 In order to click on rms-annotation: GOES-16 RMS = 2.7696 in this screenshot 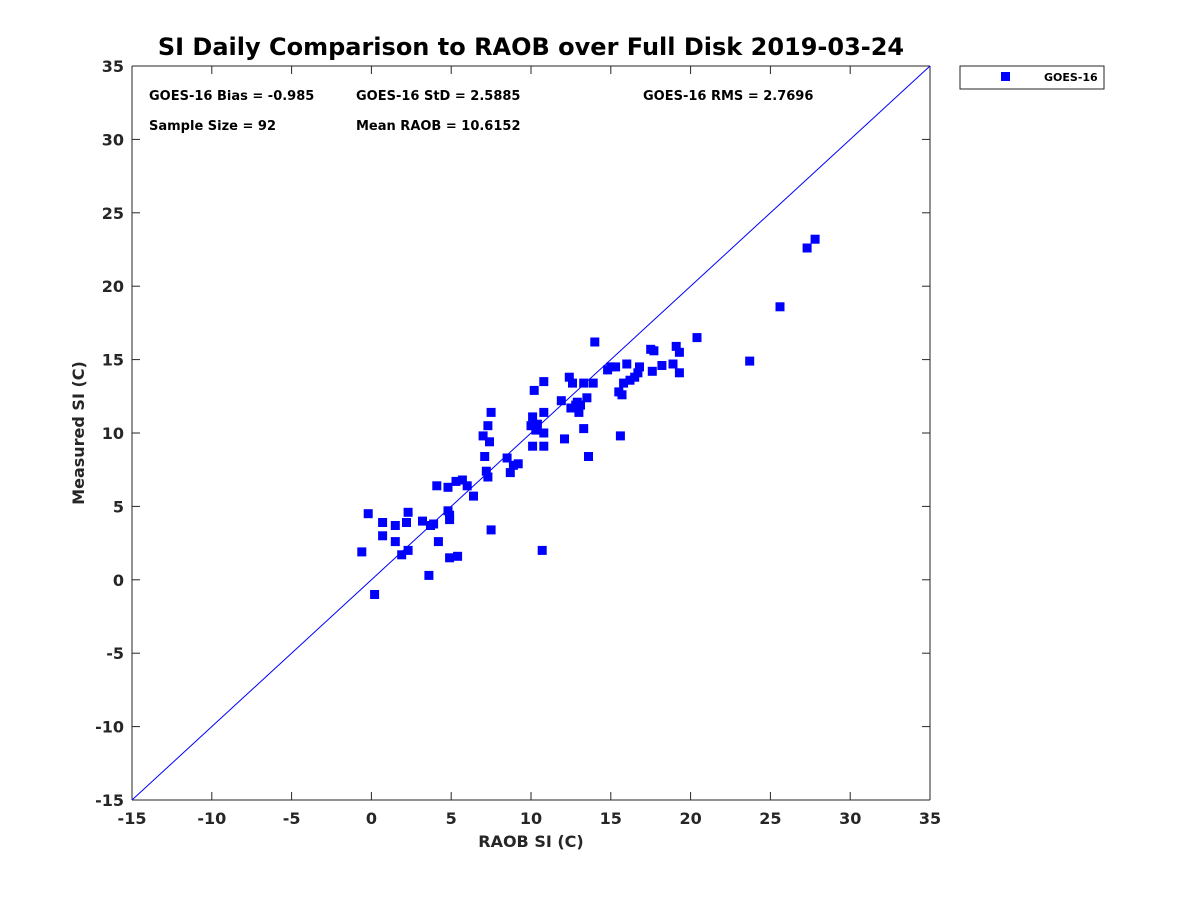, I will do `click(728, 96)`.